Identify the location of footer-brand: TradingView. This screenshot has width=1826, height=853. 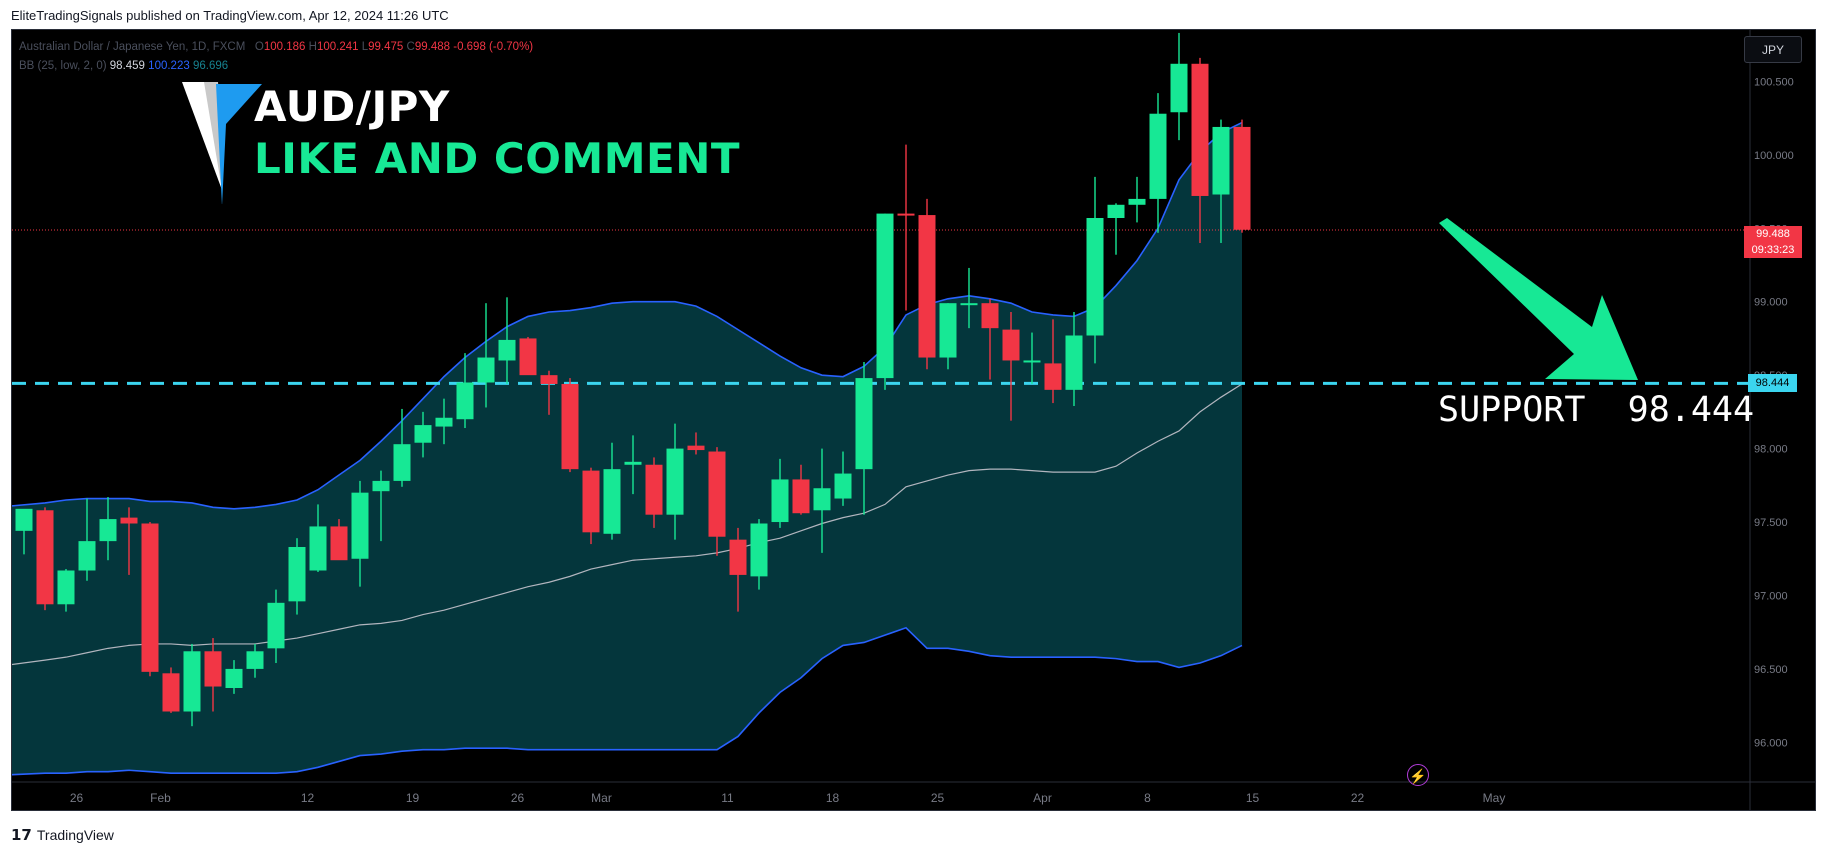
(75, 835).